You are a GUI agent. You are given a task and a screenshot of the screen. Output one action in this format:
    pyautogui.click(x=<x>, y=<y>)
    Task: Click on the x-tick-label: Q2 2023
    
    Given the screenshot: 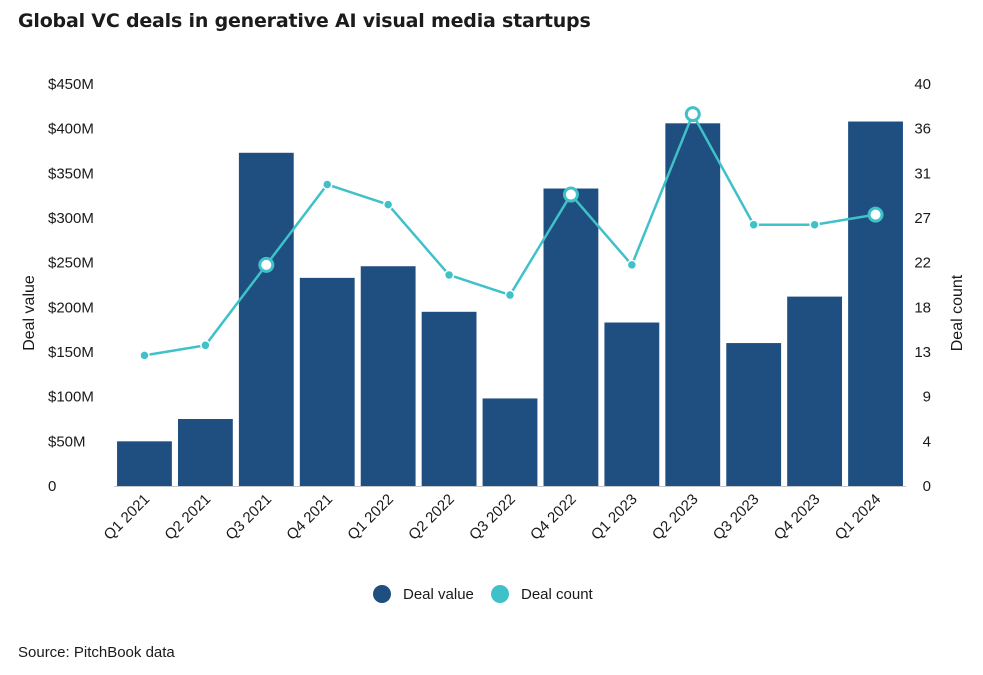 What is the action you would take?
    pyautogui.click(x=675, y=517)
    